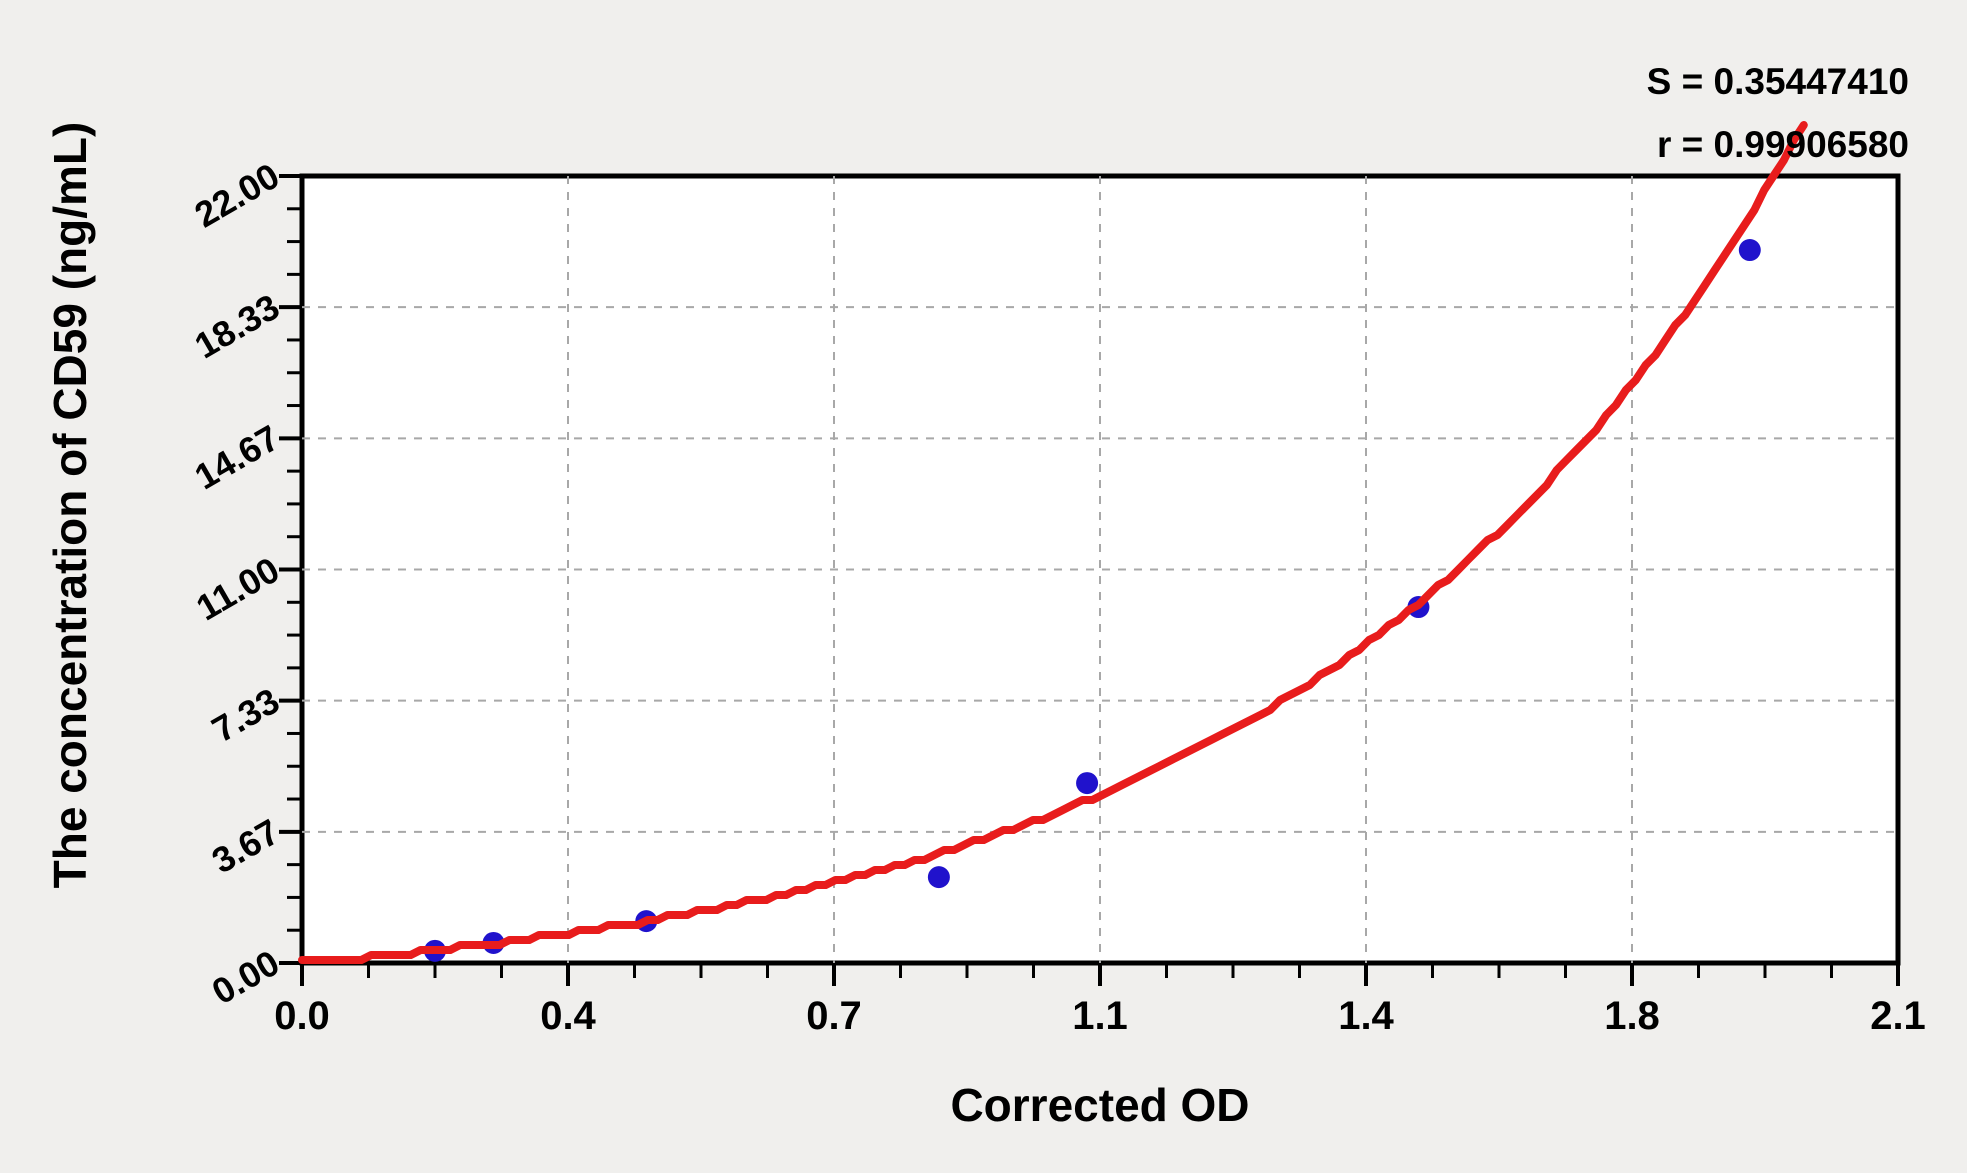 The image size is (1967, 1173). Describe the element at coordinates (568, 1016) in the screenshot. I see `x-tick-label: 0.4` at that location.